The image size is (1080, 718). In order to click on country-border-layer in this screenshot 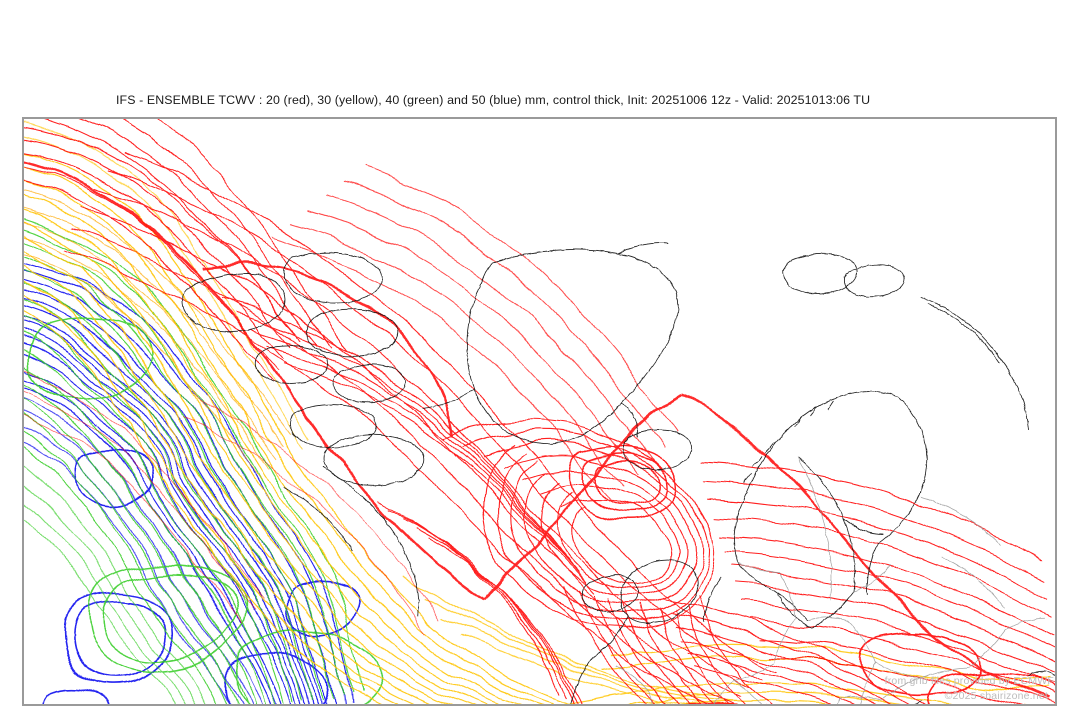, I will do `click(830, 580)`.